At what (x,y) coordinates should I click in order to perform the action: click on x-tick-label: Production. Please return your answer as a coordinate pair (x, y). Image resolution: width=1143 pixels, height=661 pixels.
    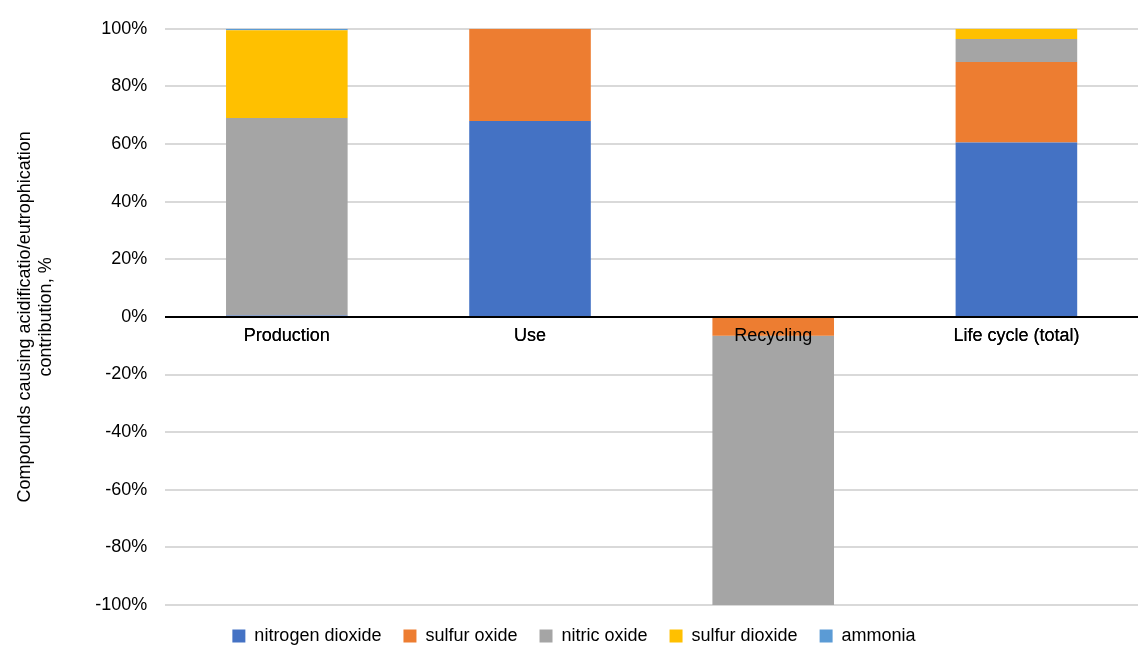
    Looking at the image, I should click on (286, 334).